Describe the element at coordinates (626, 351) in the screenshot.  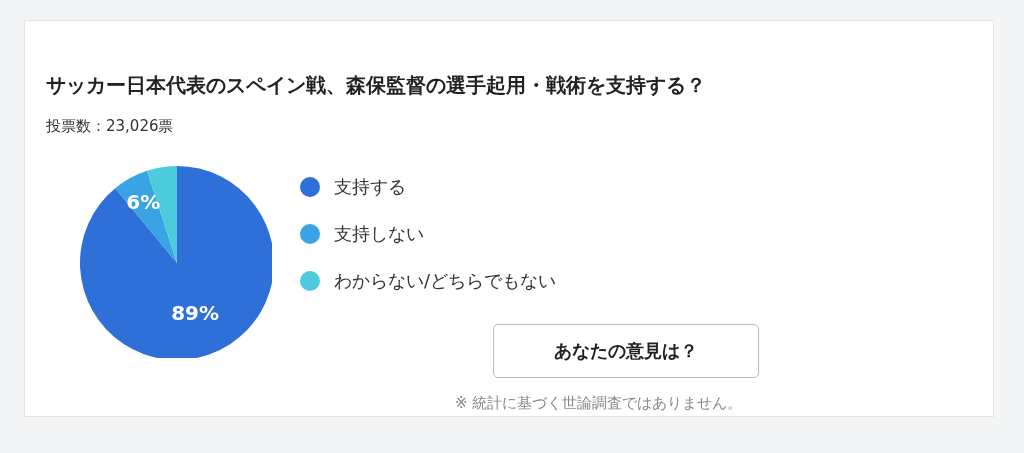
I see `text: あなたの意見は？` at that location.